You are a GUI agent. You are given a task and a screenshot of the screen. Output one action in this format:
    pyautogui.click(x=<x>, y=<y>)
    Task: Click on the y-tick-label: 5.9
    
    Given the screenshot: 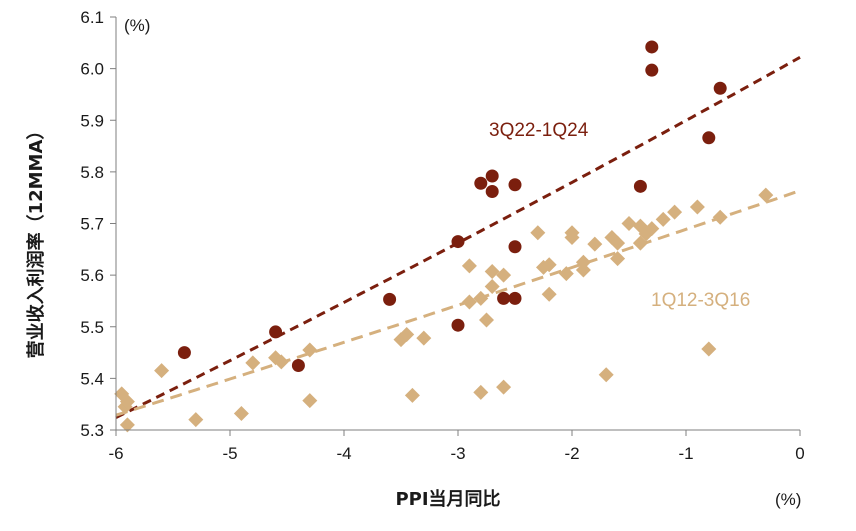 What is the action you would take?
    pyautogui.click(x=92, y=120)
    